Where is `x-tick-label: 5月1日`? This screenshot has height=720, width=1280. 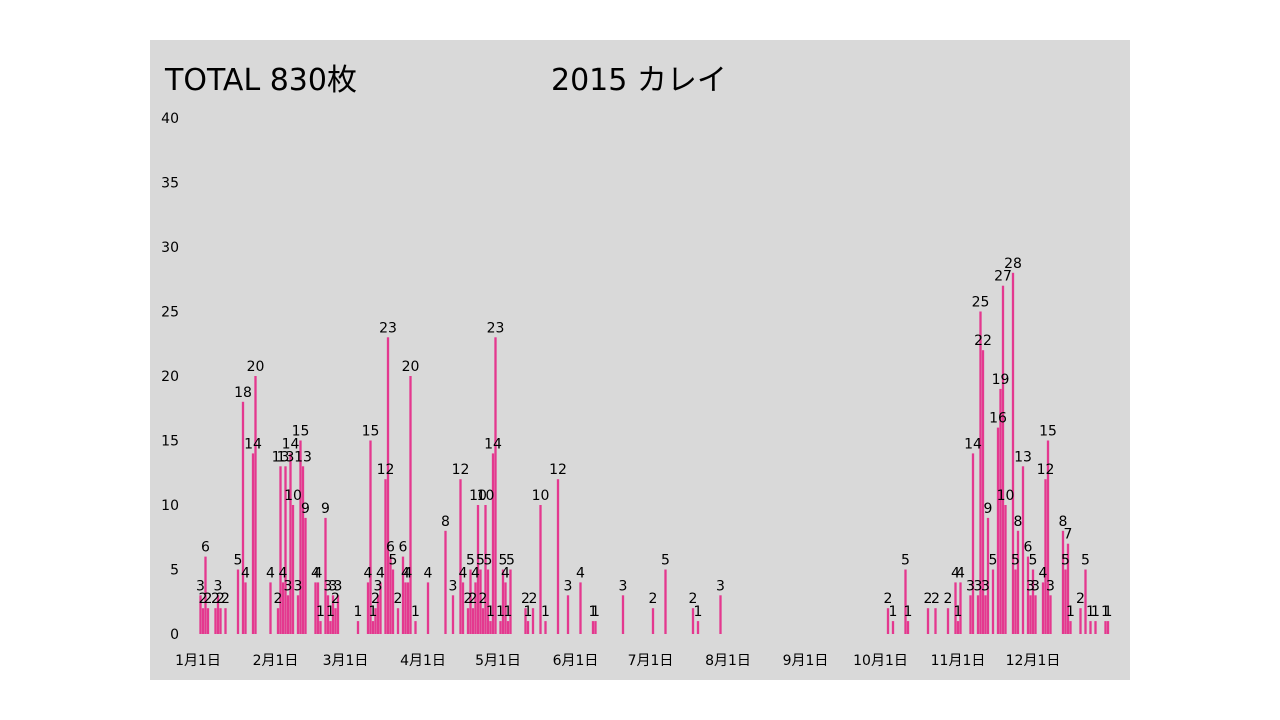
x-tick-label: 5月1日 is located at coordinates (498, 661).